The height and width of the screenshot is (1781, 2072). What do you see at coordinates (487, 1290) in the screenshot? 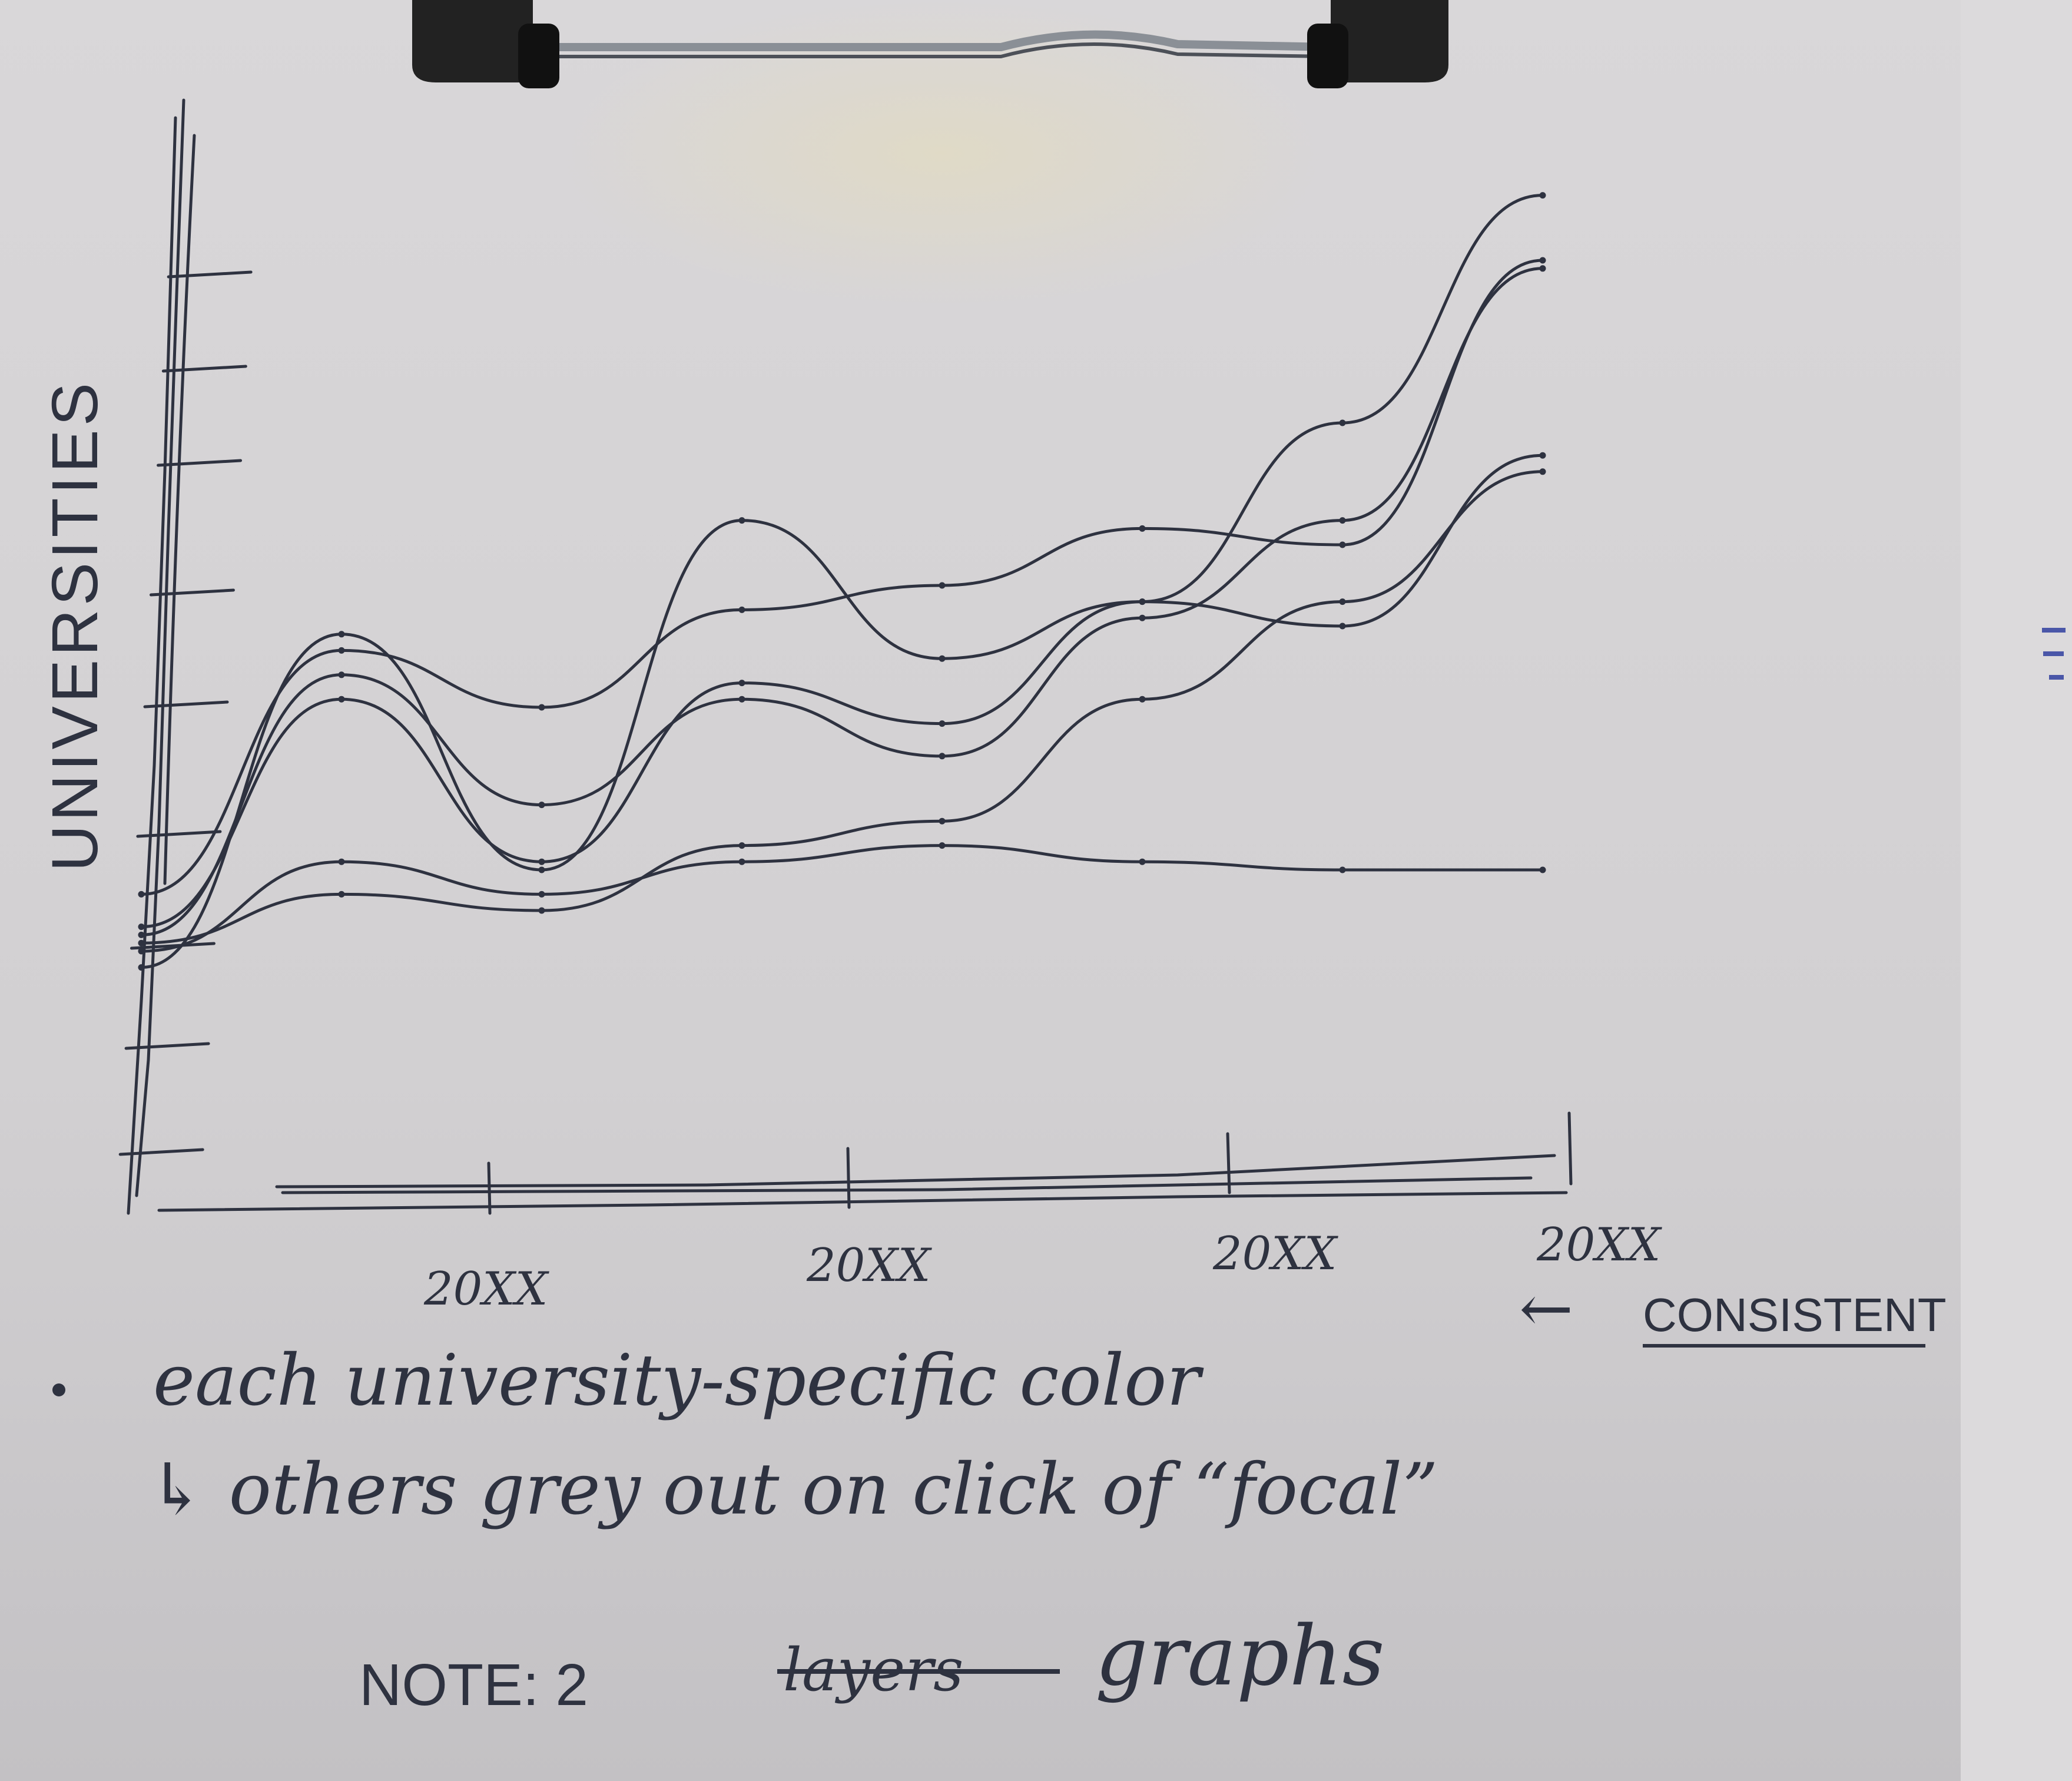
I see `x-tick-label-1: 20XX` at bounding box center [487, 1290].